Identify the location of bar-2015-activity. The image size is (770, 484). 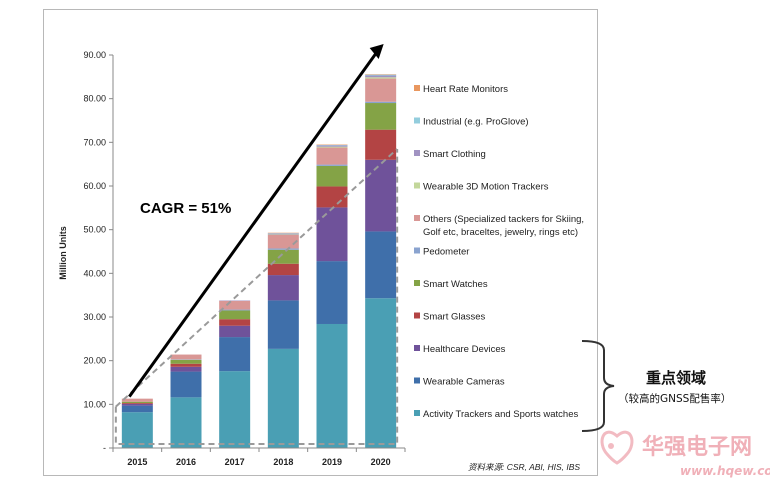
(137, 430).